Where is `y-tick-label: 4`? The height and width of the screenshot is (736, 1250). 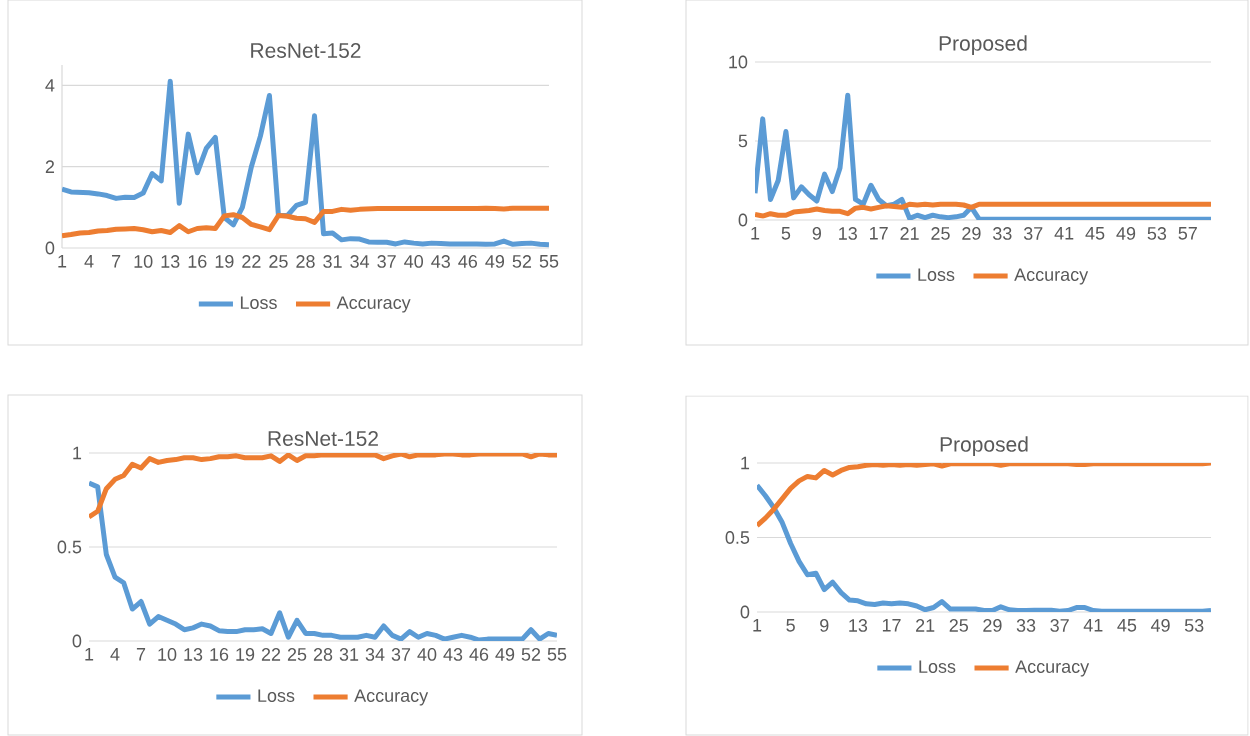
y-tick-label: 4 is located at coordinates (50, 85).